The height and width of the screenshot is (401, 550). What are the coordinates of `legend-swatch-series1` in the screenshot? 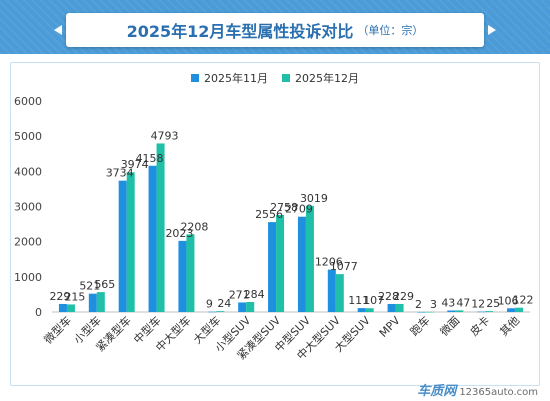 It's located at (195, 78).